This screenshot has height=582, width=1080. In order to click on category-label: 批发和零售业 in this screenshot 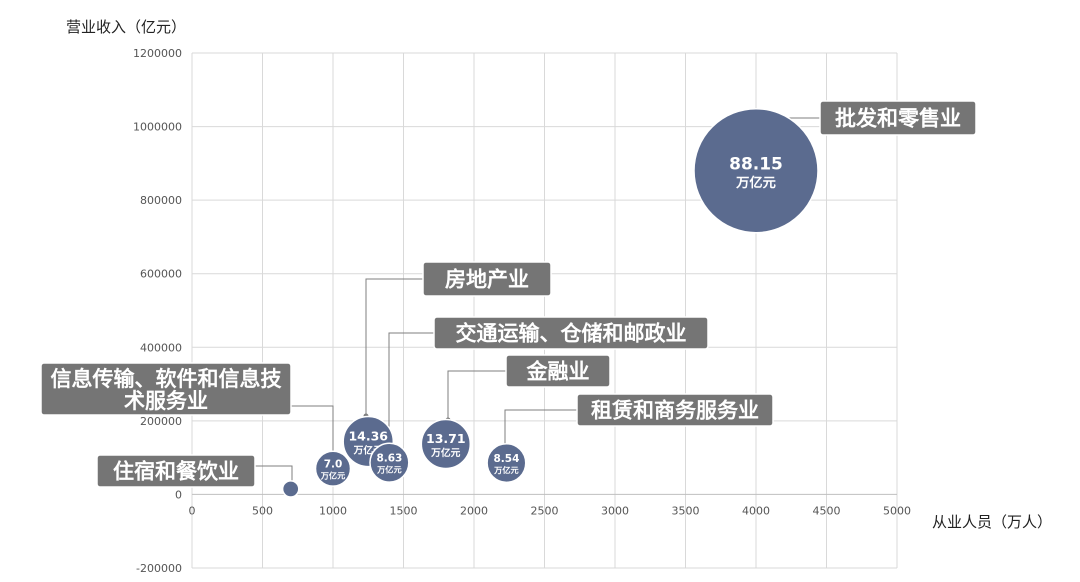, I will do `click(898, 119)`.